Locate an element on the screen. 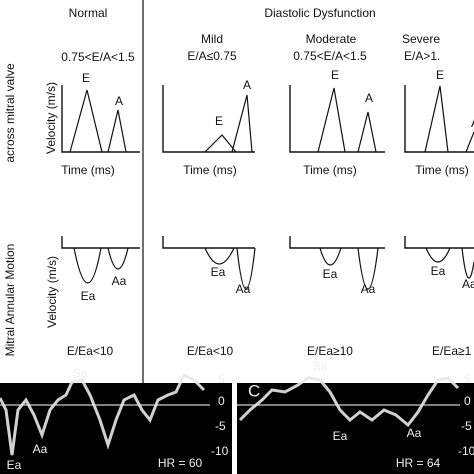  echo-right: C Sa Ea Aa HR = 64 5 0 -5 -10 is located at coordinates (355, 416).